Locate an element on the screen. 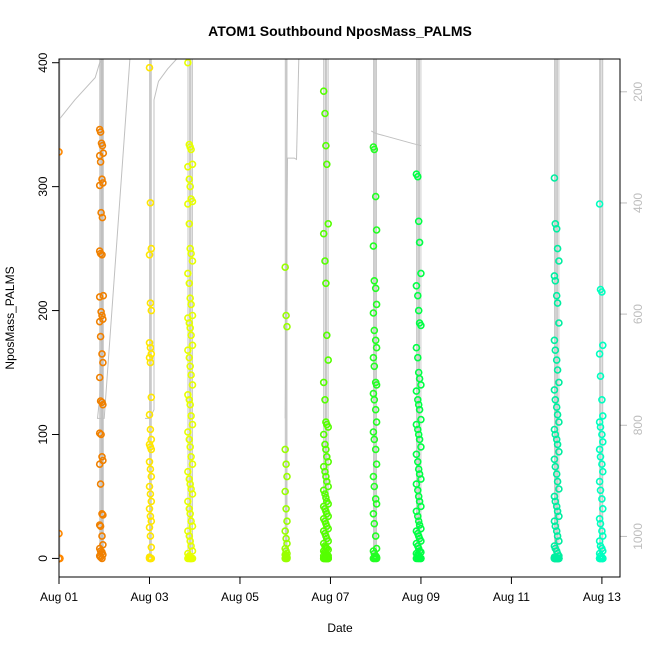  x-axis-label: Date is located at coordinates (340, 628).